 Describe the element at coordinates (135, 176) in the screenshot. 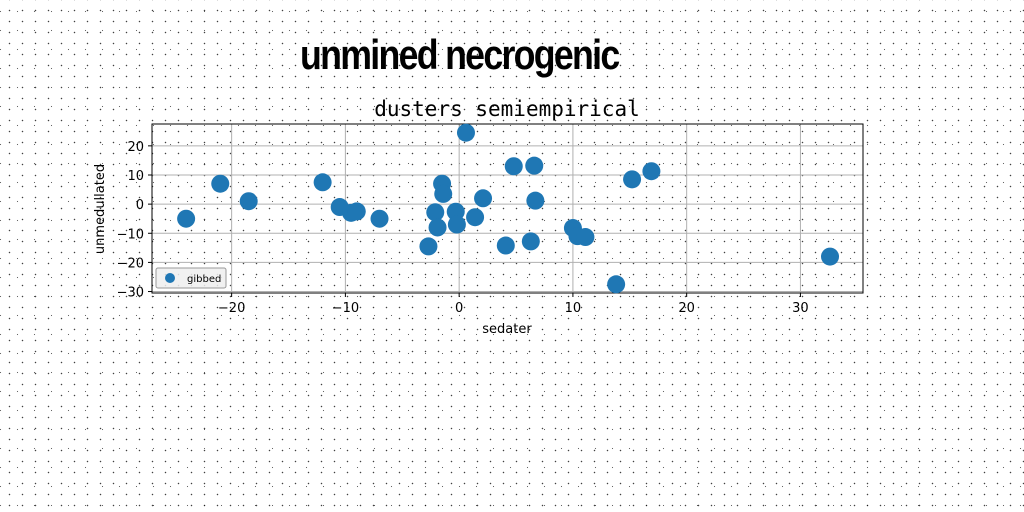

I see `y-tick-label: 10` at that location.